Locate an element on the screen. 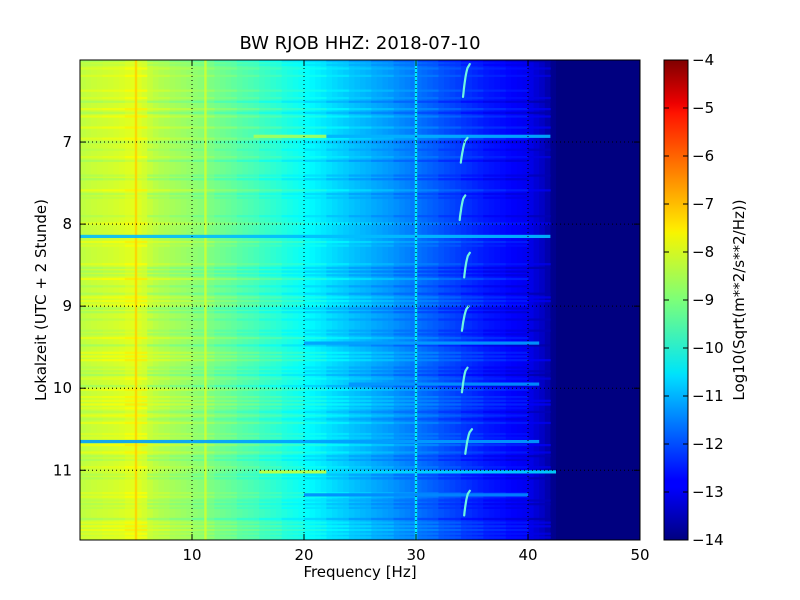 The height and width of the screenshot is (600, 800). colorbar-tick-label: −12 is located at coordinates (708, 444).